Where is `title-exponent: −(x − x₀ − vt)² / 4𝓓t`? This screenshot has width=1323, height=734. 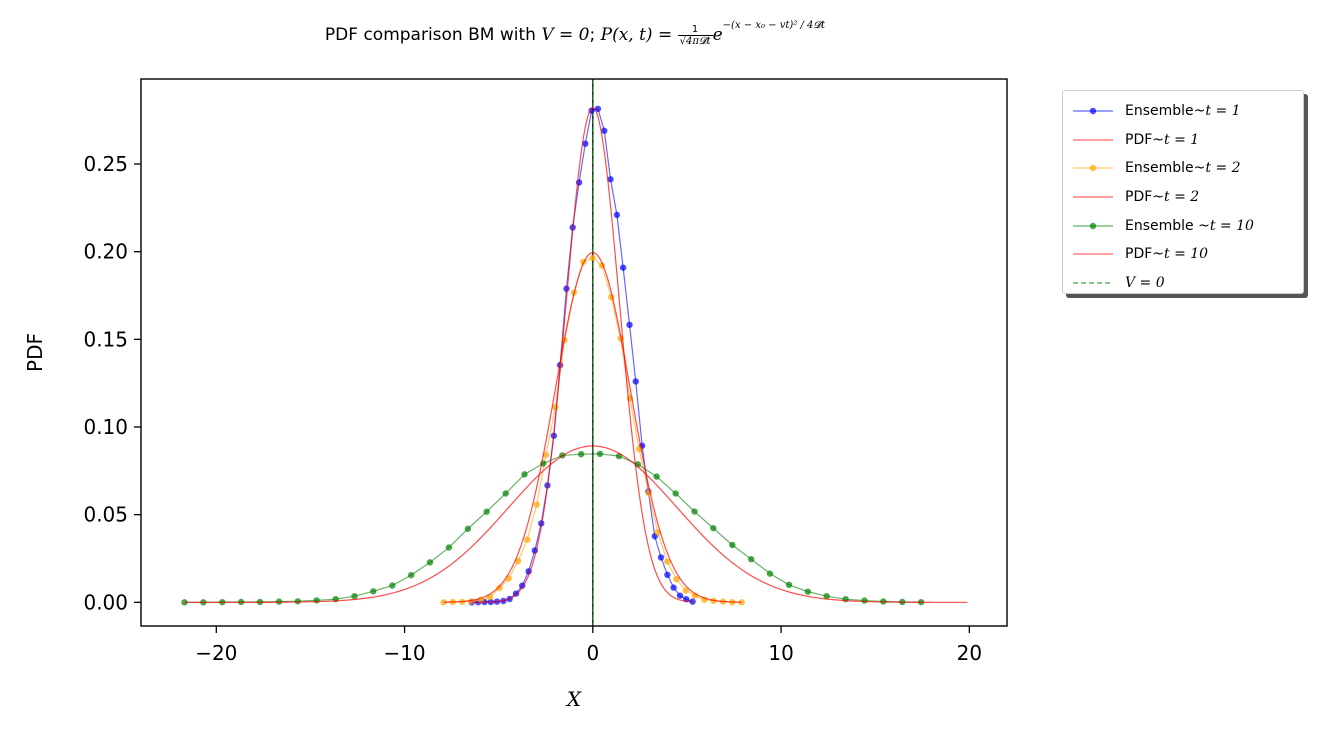 title-exponent: −(x − x₀ − vt)² / 4𝓓t is located at coordinates (774, 25).